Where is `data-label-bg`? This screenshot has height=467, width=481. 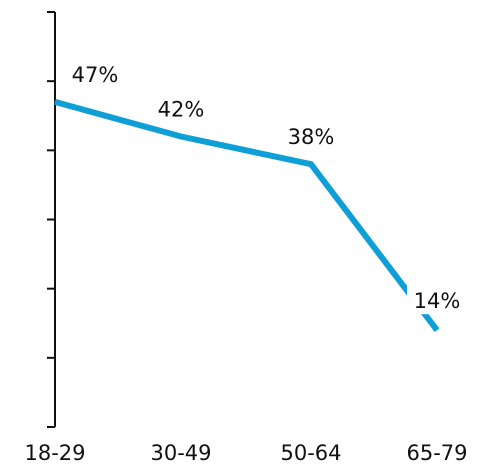 data-label-bg is located at coordinates (438, 300).